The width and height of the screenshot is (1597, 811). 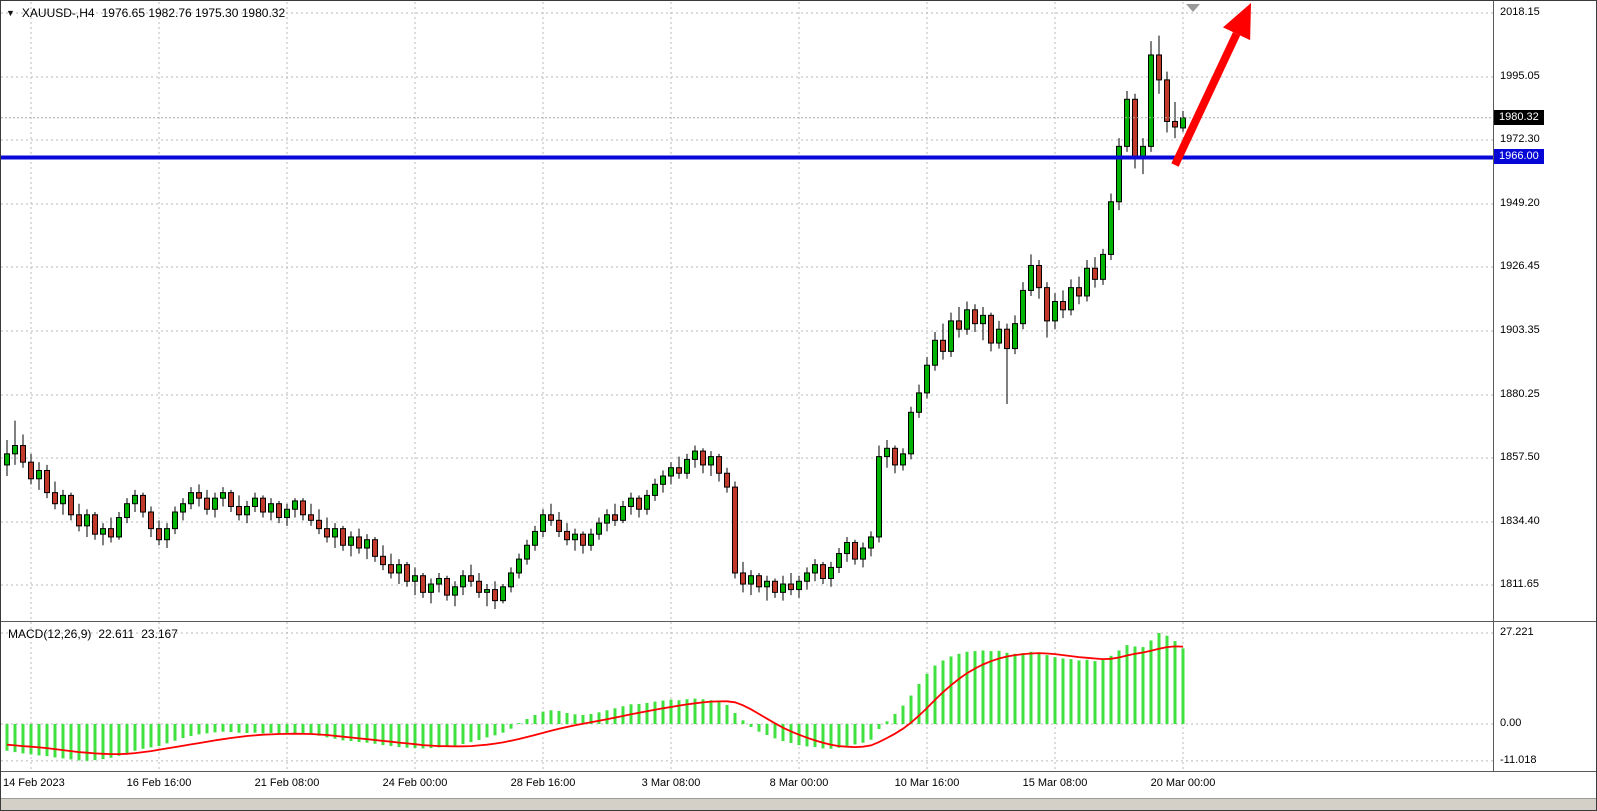 What do you see at coordinates (1236, 22) in the screenshot?
I see `trend-arrow-head` at bounding box center [1236, 22].